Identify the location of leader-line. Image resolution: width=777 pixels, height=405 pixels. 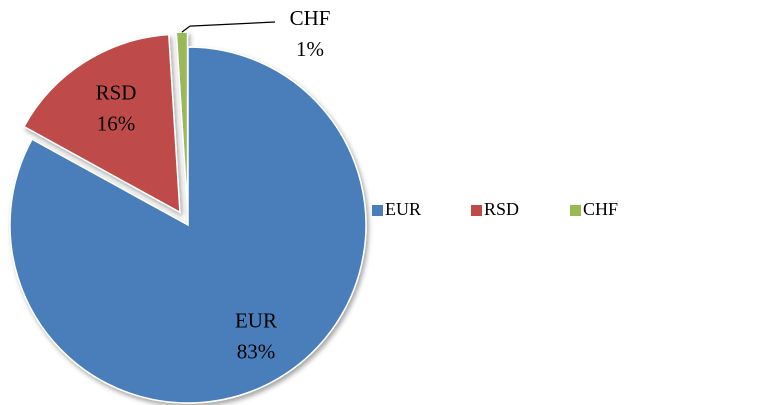
(228, 27).